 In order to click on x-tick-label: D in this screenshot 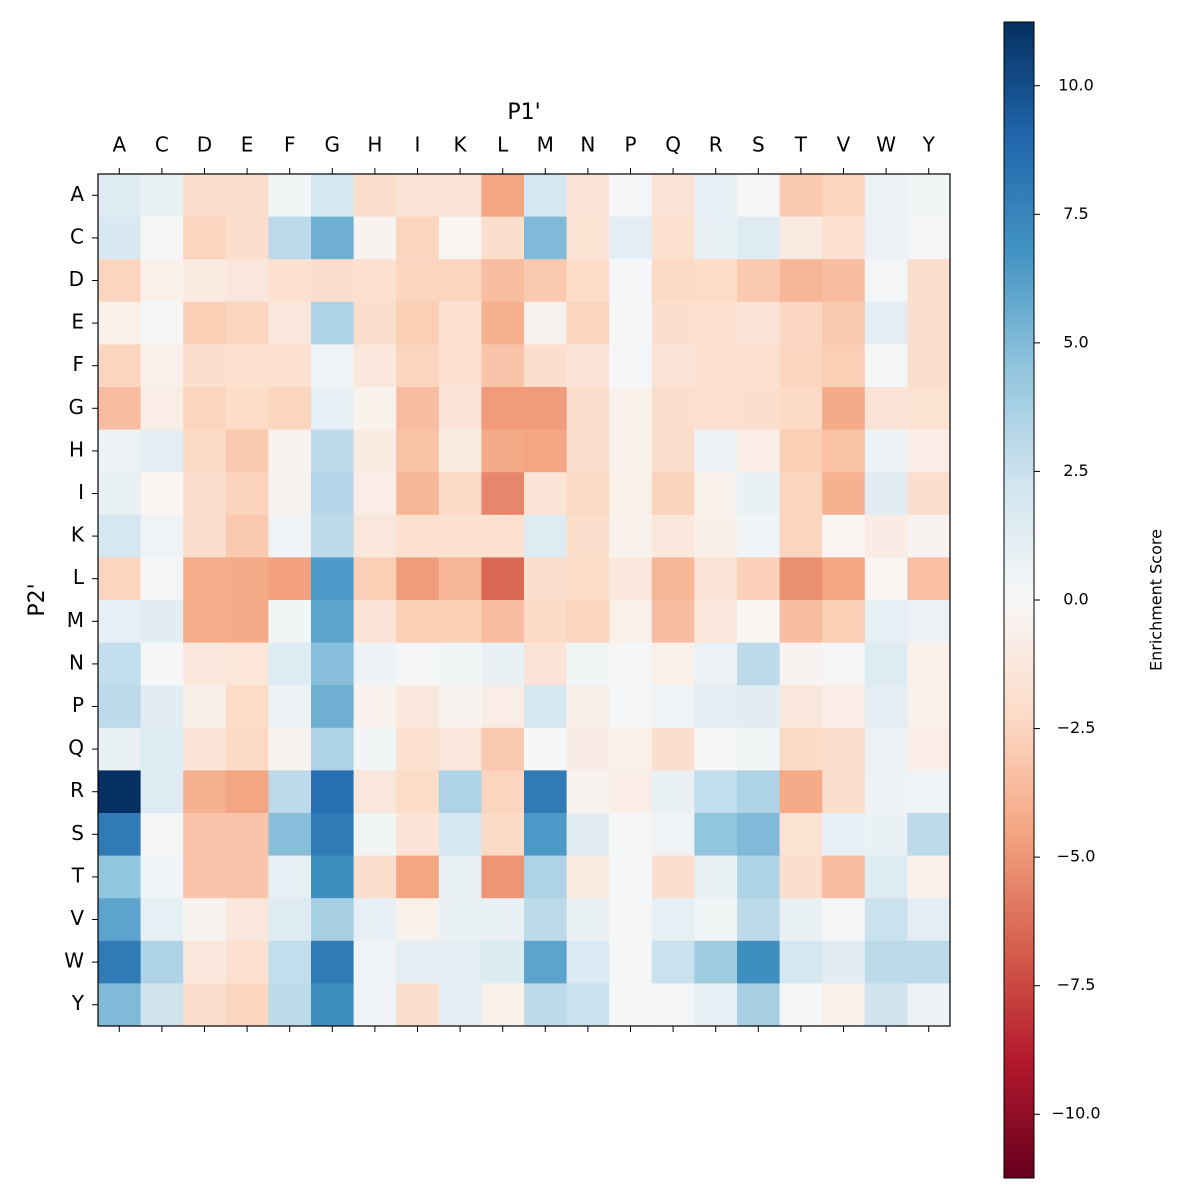, I will do `click(204, 145)`.